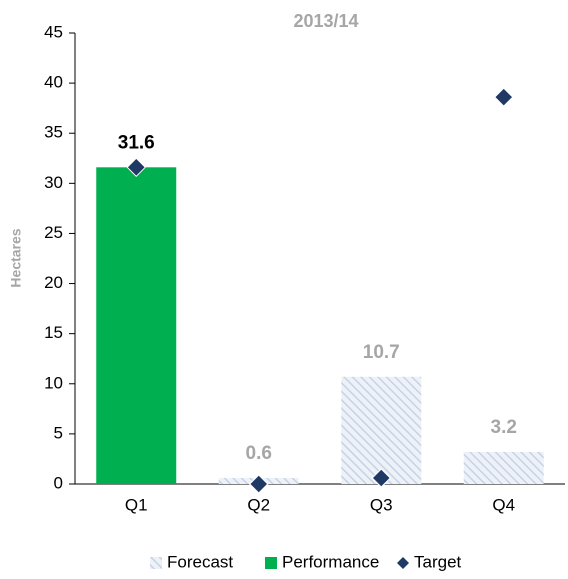 The height and width of the screenshot is (579, 568). Describe the element at coordinates (381, 504) in the screenshot. I see `x-tick-label: Q3` at that location.